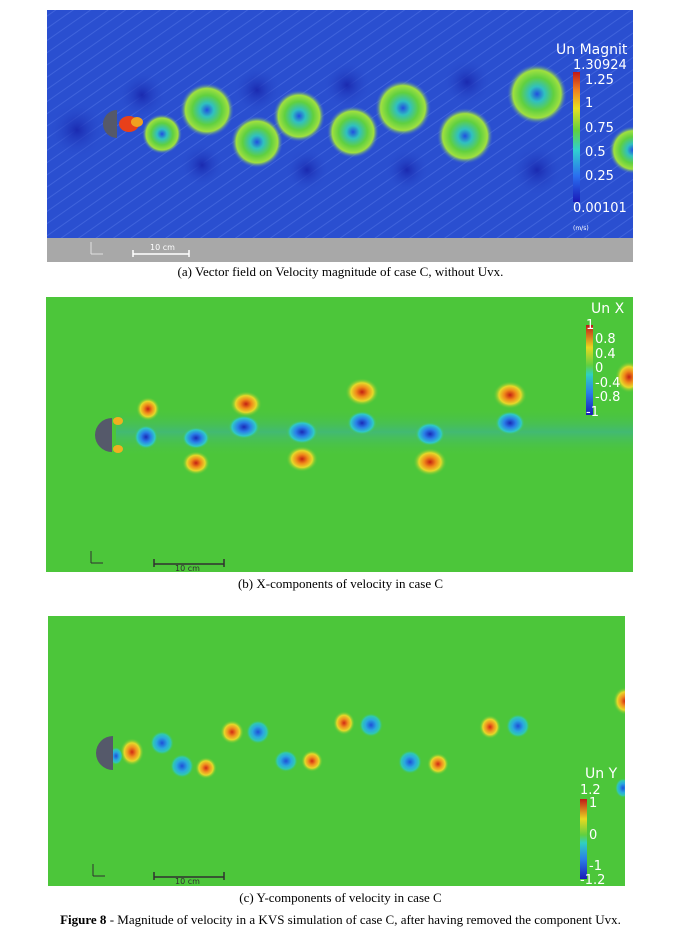 The height and width of the screenshot is (938, 681). Describe the element at coordinates (600, 65) in the screenshot. I see `colorbar-max-label: 1.30924` at that location.